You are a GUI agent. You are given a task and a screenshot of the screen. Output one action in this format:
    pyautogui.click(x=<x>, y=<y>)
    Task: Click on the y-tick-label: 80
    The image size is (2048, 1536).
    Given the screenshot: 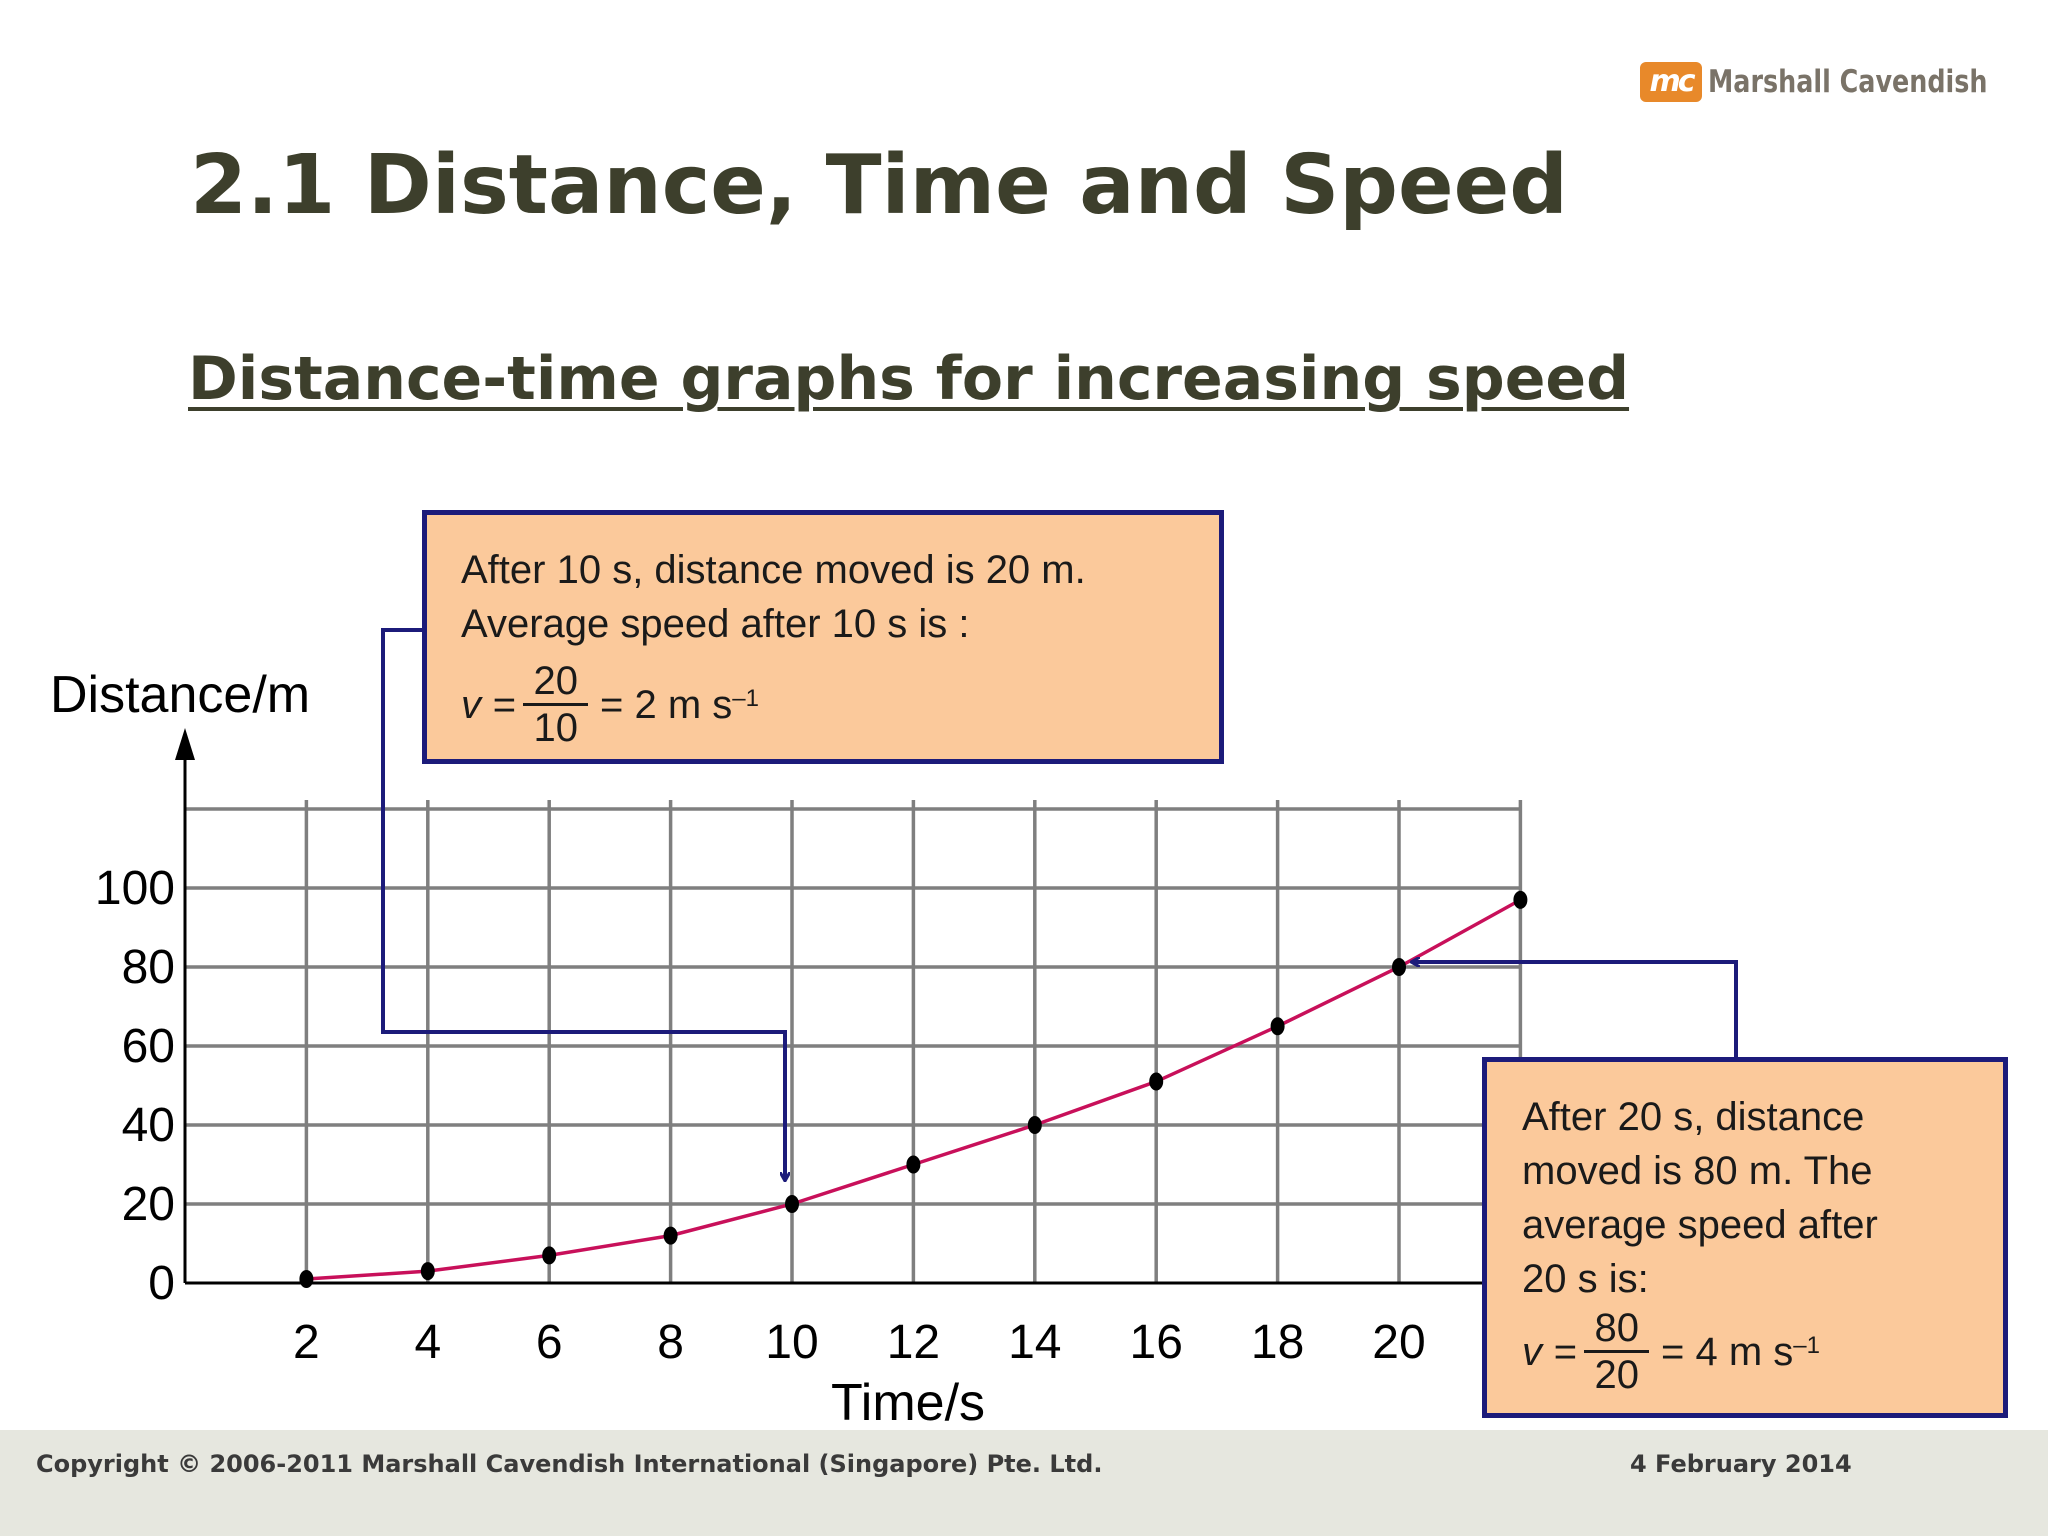 What is the action you would take?
    pyautogui.click(x=148, y=967)
    